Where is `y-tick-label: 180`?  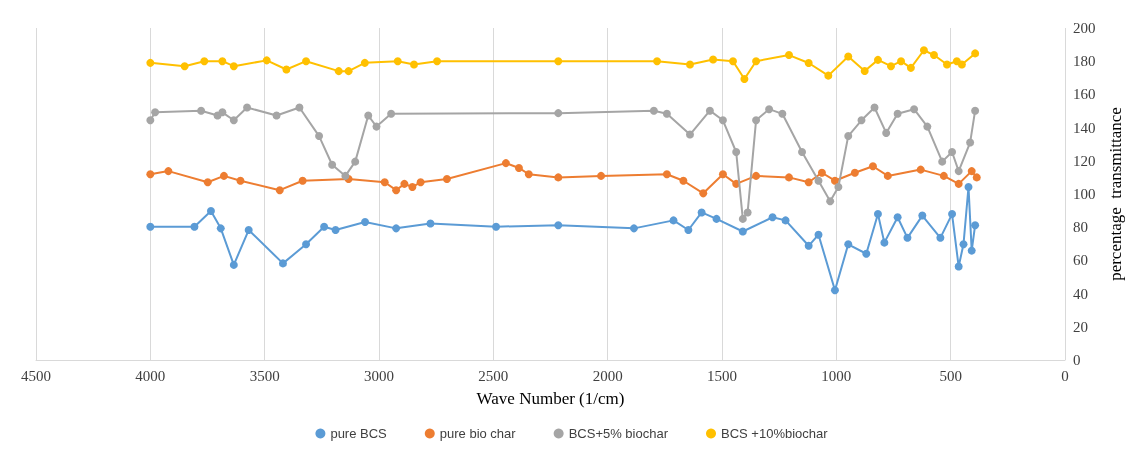
y-tick-label: 180 is located at coordinates (1084, 61).